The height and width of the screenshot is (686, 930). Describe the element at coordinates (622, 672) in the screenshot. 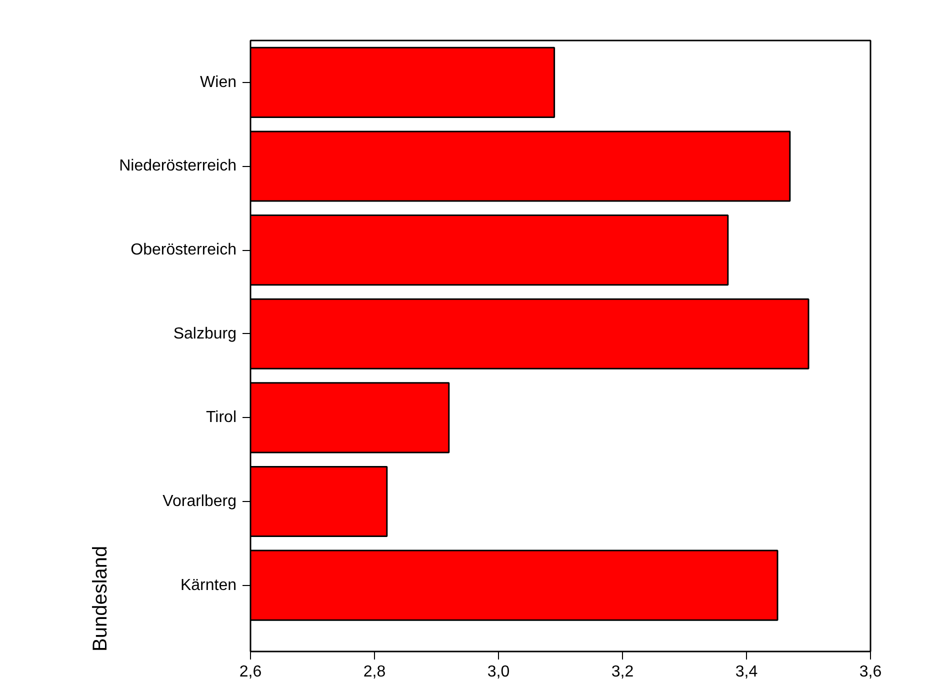

I see `x-tick-label: 3,2` at that location.